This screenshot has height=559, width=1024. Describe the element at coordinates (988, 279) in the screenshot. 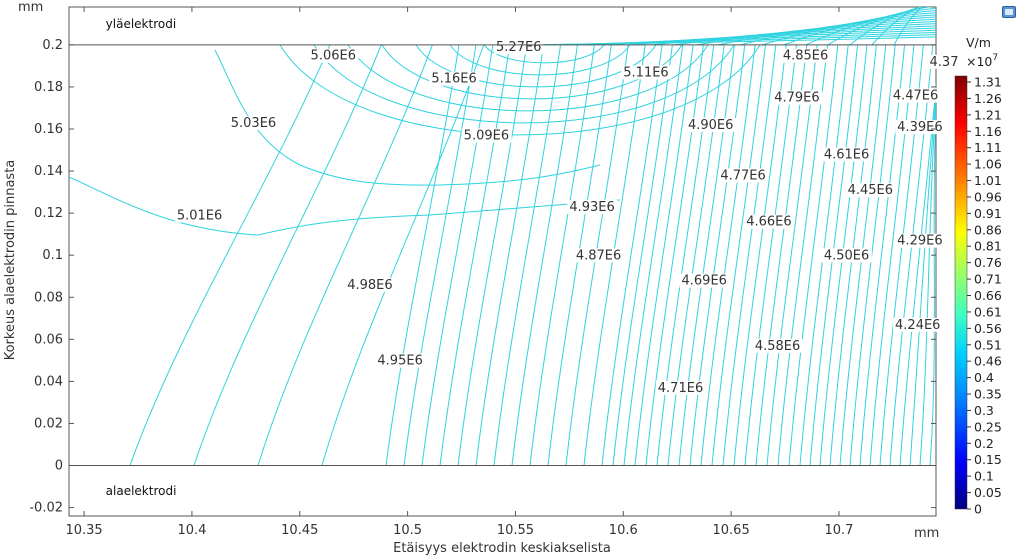

I see `colorbar-tick-label: 0.71` at that location.